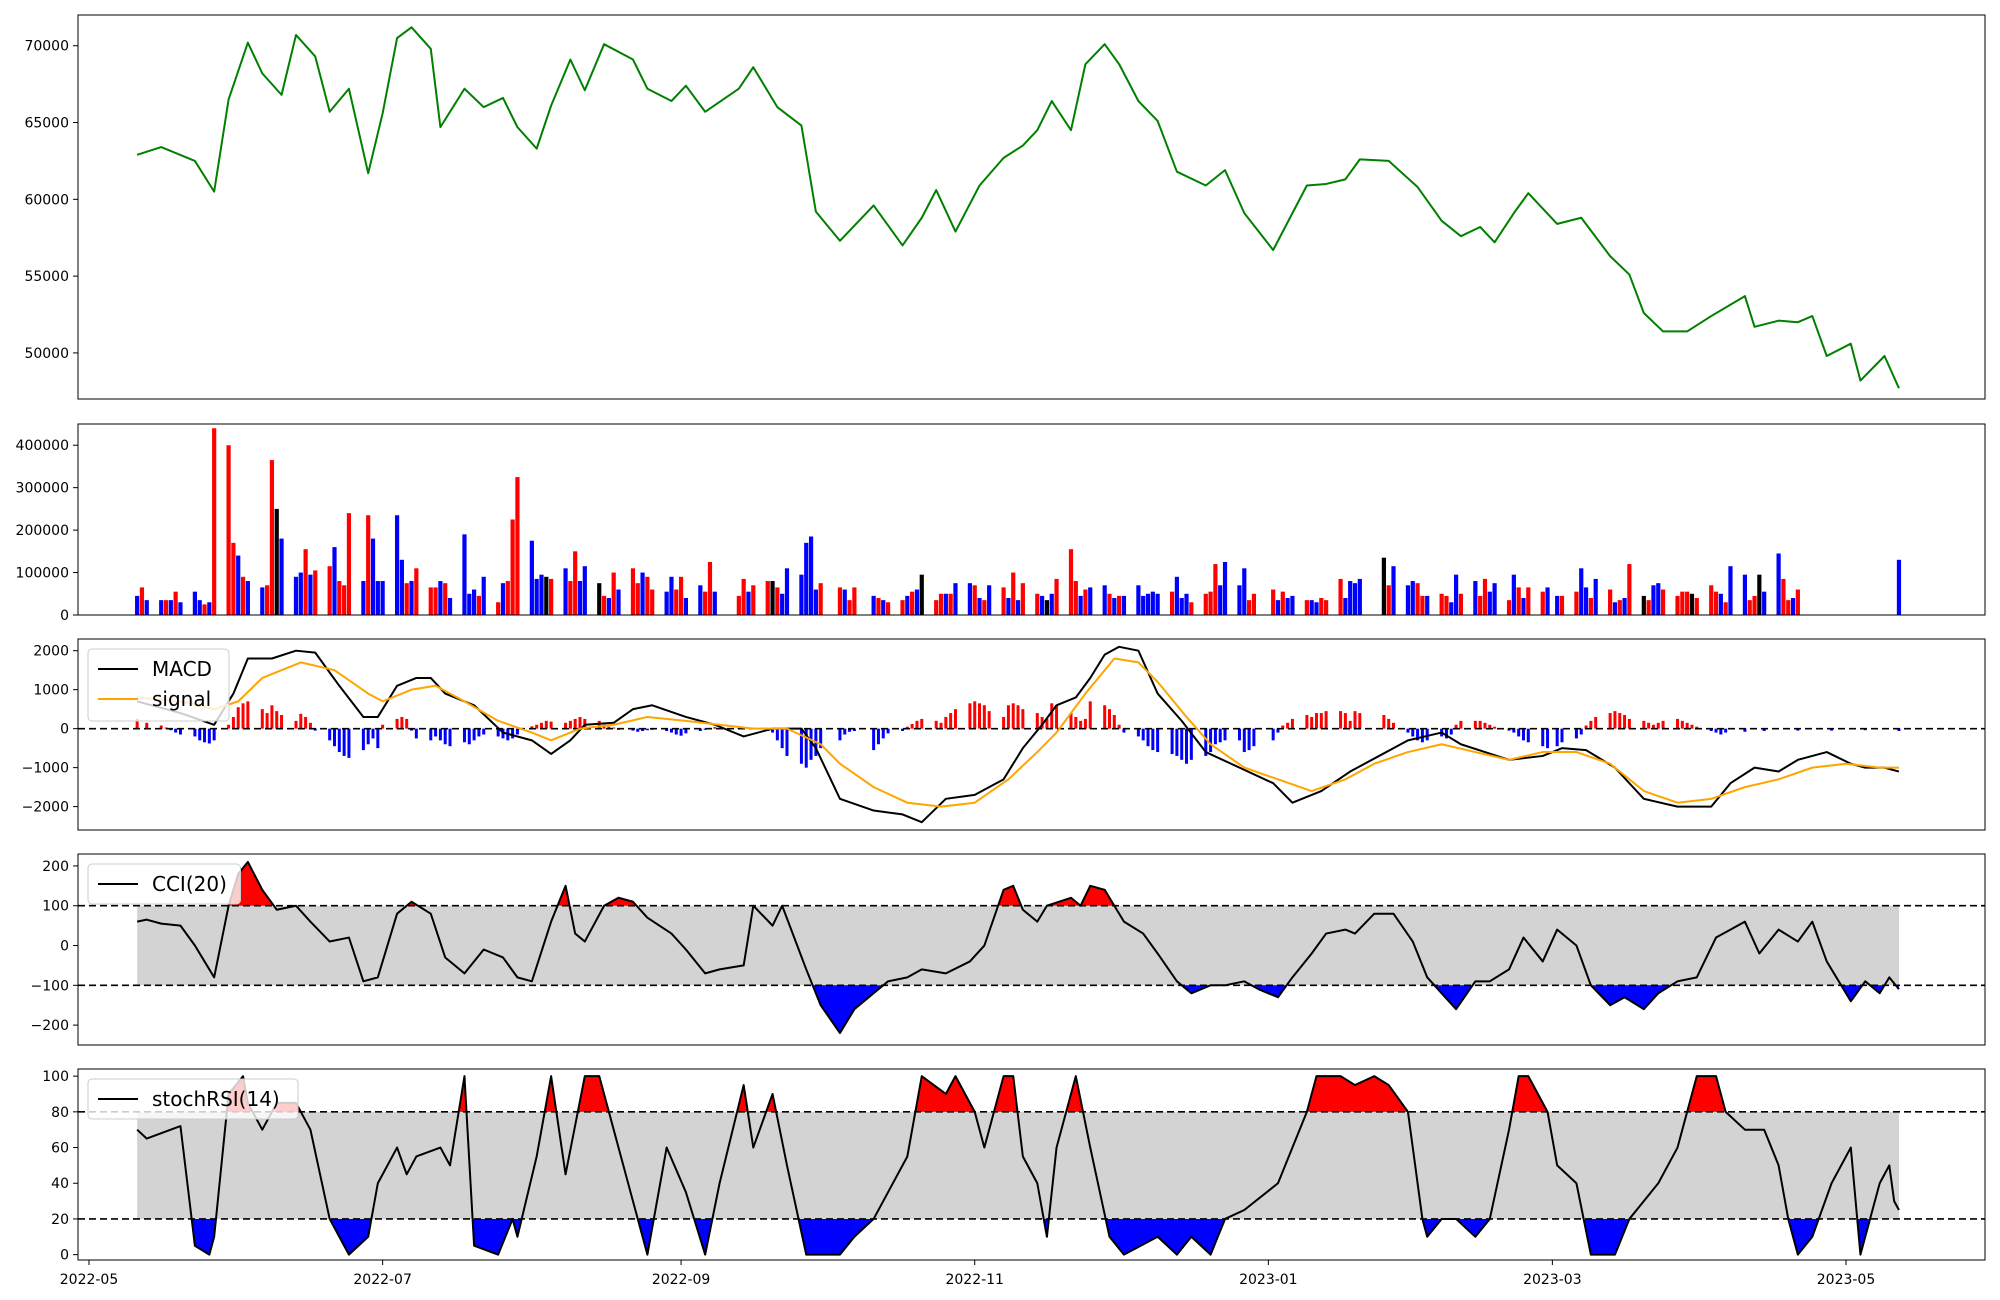 The width and height of the screenshot is (2000, 1300). I want to click on x-tick-label: 2022-11, so click(974, 1280).